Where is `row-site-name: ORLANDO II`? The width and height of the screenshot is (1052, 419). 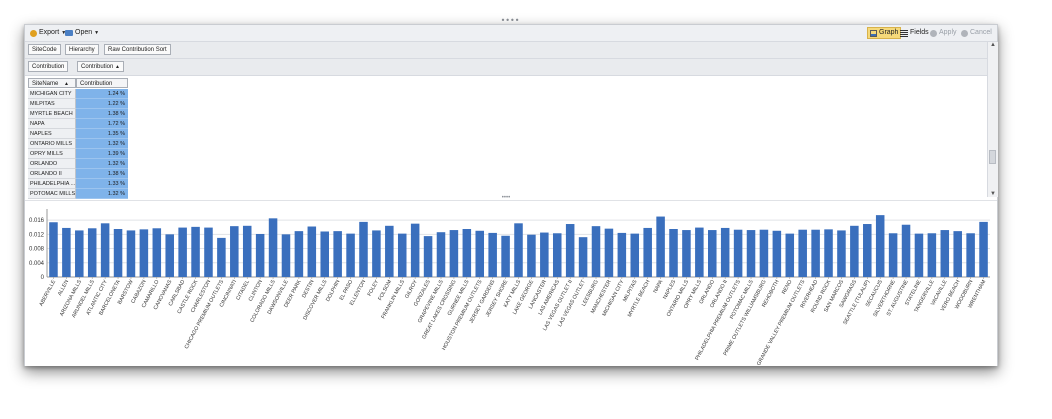 row-site-name: ORLANDO II is located at coordinates (52, 174).